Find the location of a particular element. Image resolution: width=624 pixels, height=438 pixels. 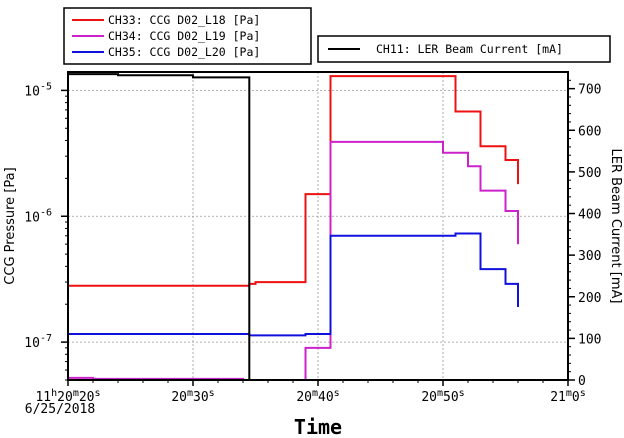

legend-pressure-box is located at coordinates (187, 36).